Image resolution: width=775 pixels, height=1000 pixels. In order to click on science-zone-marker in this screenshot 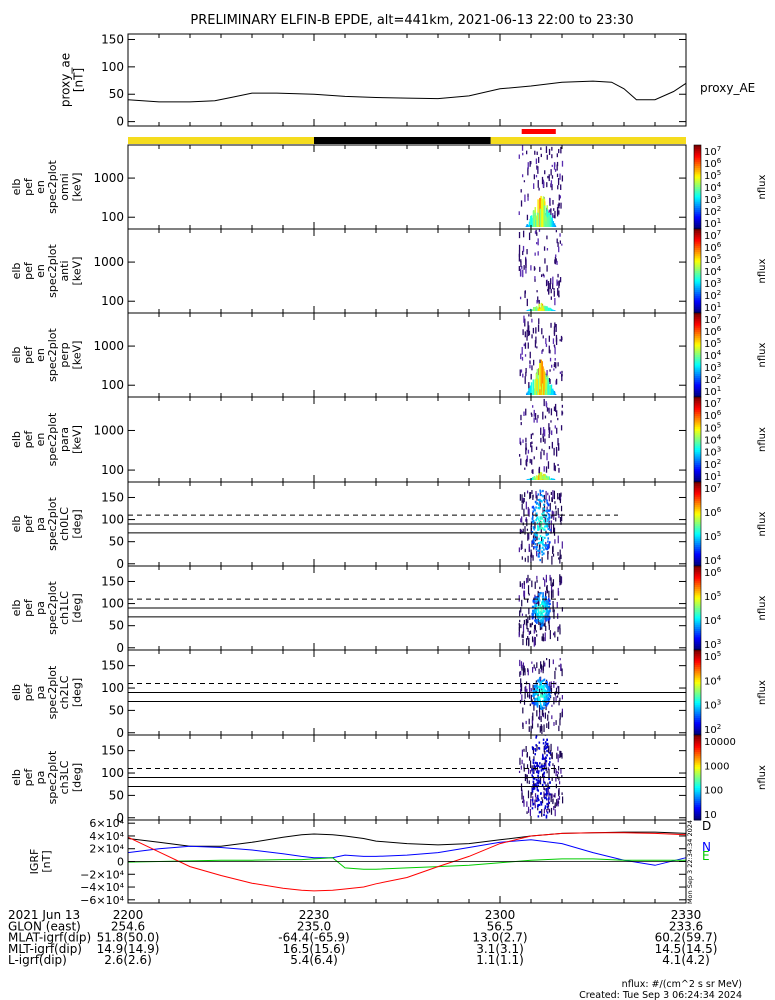, I will do `click(538, 131)`.